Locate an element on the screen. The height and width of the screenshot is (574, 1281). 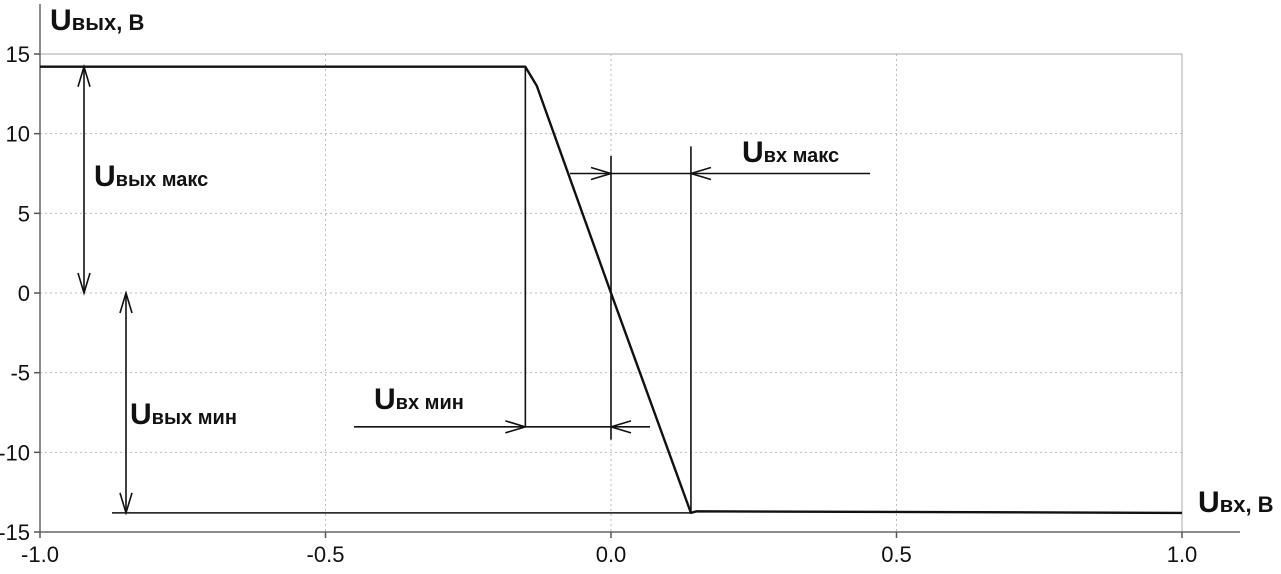
y-tick-label: 0 is located at coordinates (24, 293).